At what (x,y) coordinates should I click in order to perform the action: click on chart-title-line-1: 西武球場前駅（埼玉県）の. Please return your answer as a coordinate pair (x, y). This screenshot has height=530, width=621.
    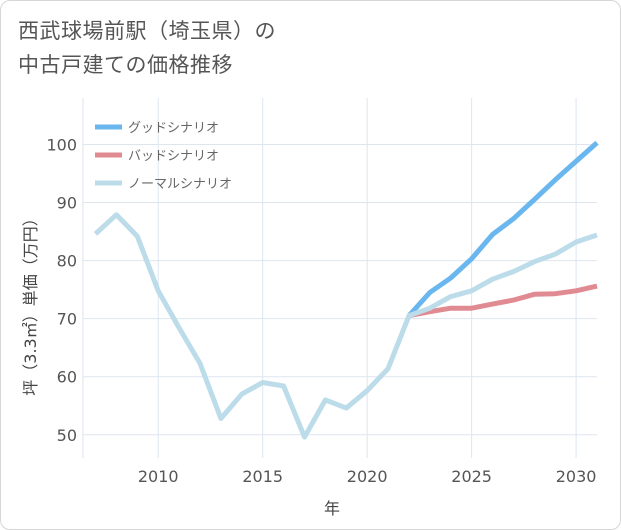
    Looking at the image, I should click on (147, 31).